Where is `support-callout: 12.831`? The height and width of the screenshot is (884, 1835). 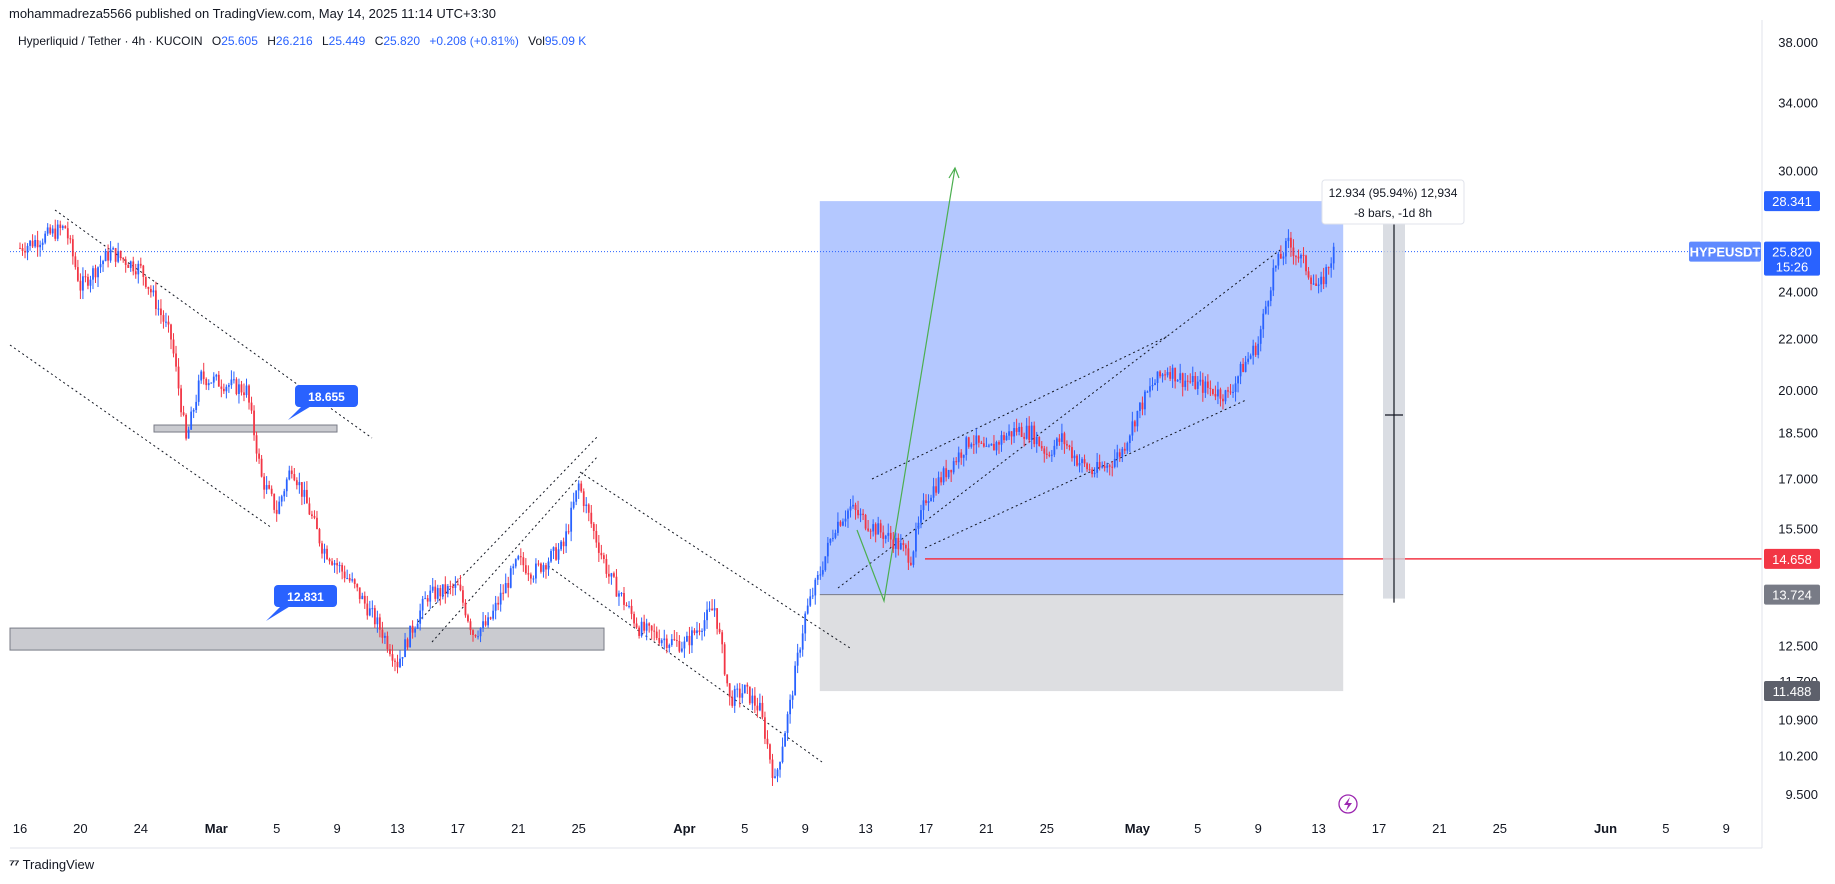
support-callout: 12.831 is located at coordinates (301, 603).